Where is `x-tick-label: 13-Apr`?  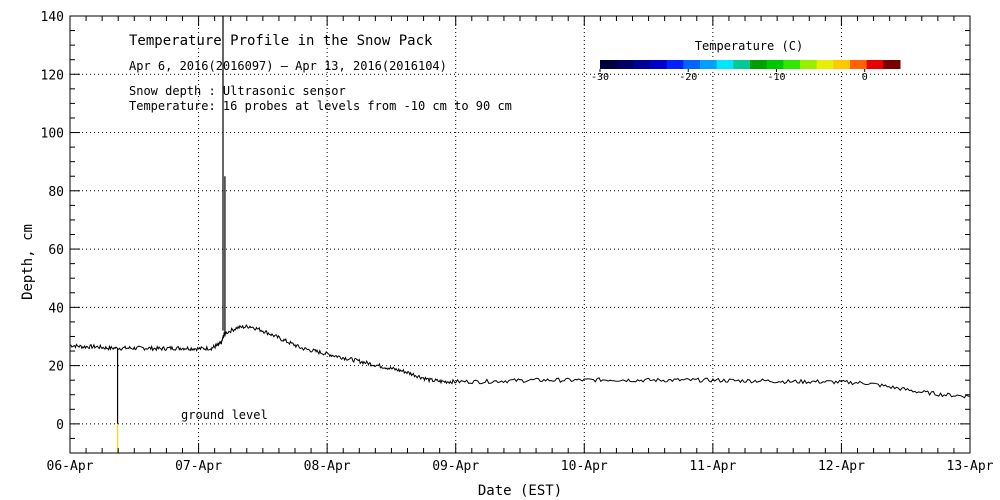
x-tick-label: 13-Apr is located at coordinates (970, 466).